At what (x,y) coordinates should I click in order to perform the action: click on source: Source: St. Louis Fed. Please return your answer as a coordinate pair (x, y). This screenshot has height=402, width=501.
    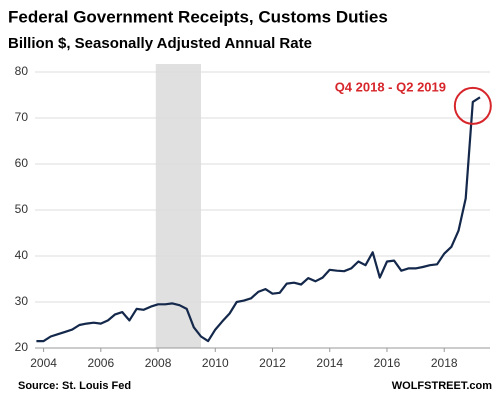
    Looking at the image, I should click on (74, 386).